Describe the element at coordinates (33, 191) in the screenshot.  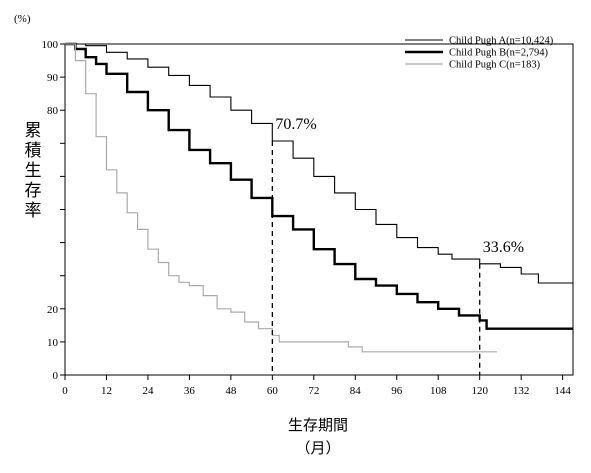
I see `y-axis-label-char: 存` at that location.